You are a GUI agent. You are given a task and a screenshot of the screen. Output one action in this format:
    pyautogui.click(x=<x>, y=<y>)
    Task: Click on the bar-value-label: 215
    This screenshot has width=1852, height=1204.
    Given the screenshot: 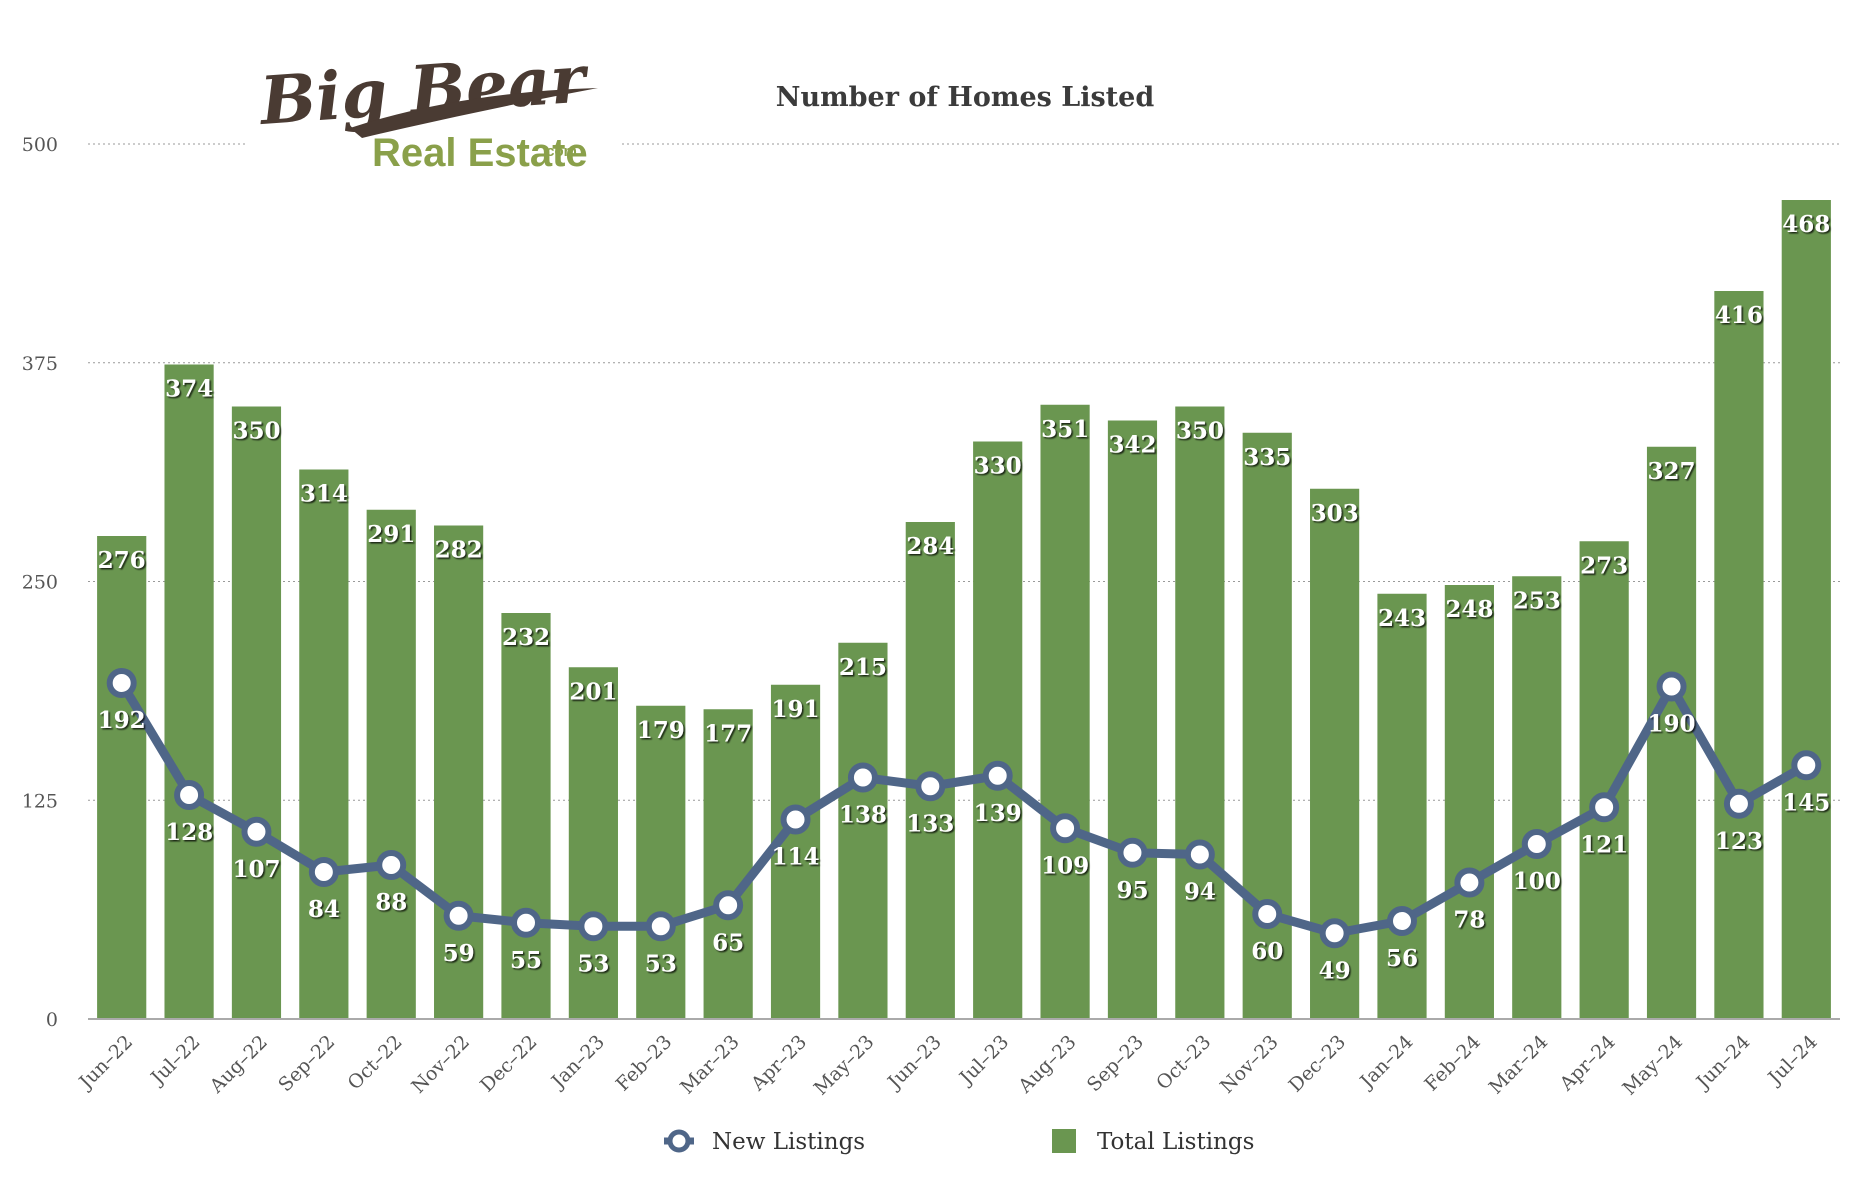 What is the action you would take?
    pyautogui.click(x=863, y=667)
    